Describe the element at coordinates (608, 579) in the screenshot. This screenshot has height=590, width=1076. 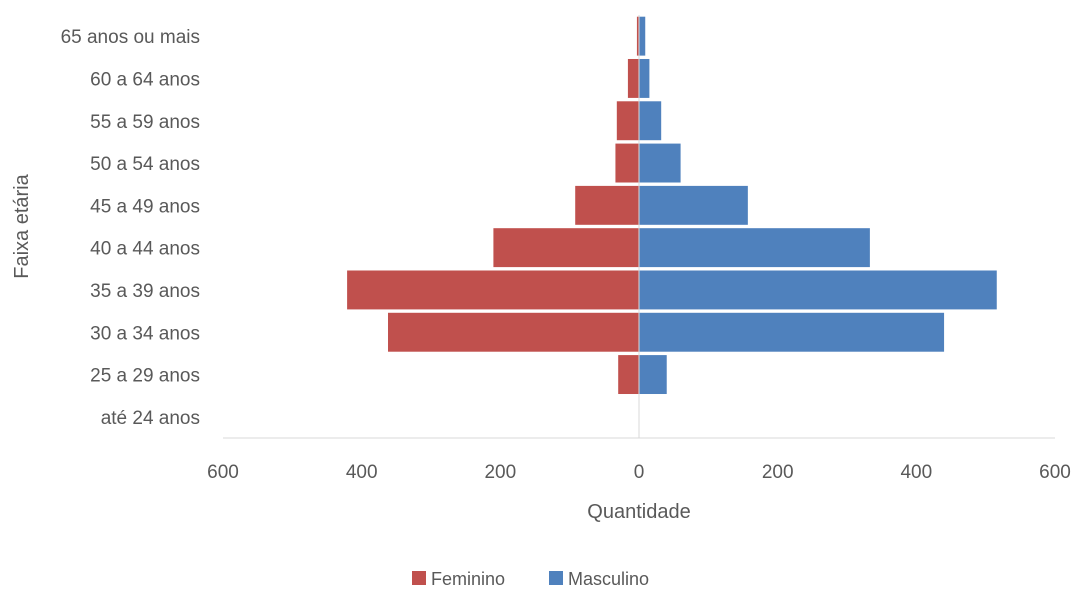
I see `legend-label-masculino: Masculino` at that location.